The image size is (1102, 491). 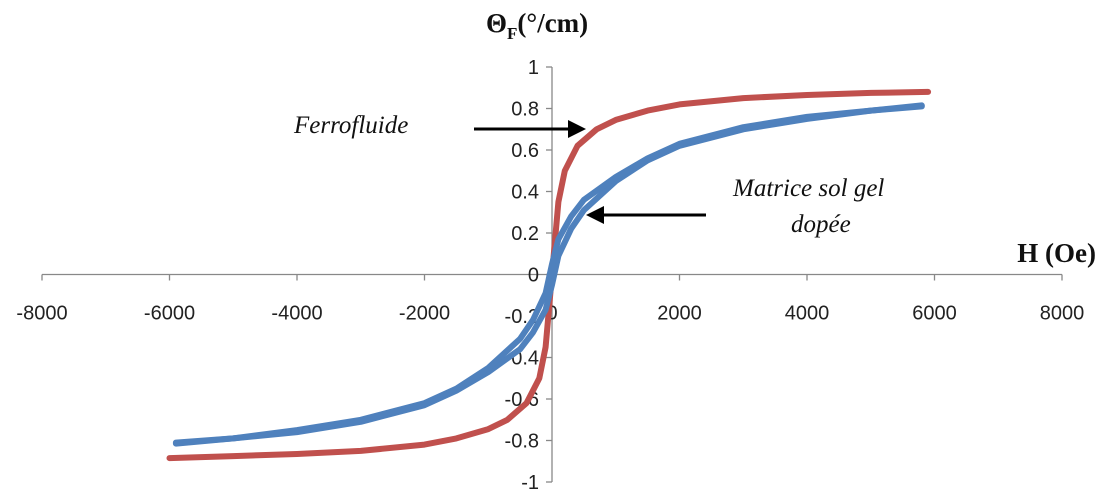 What do you see at coordinates (525, 234) in the screenshot?
I see `y-tick-label: 0.2` at bounding box center [525, 234].